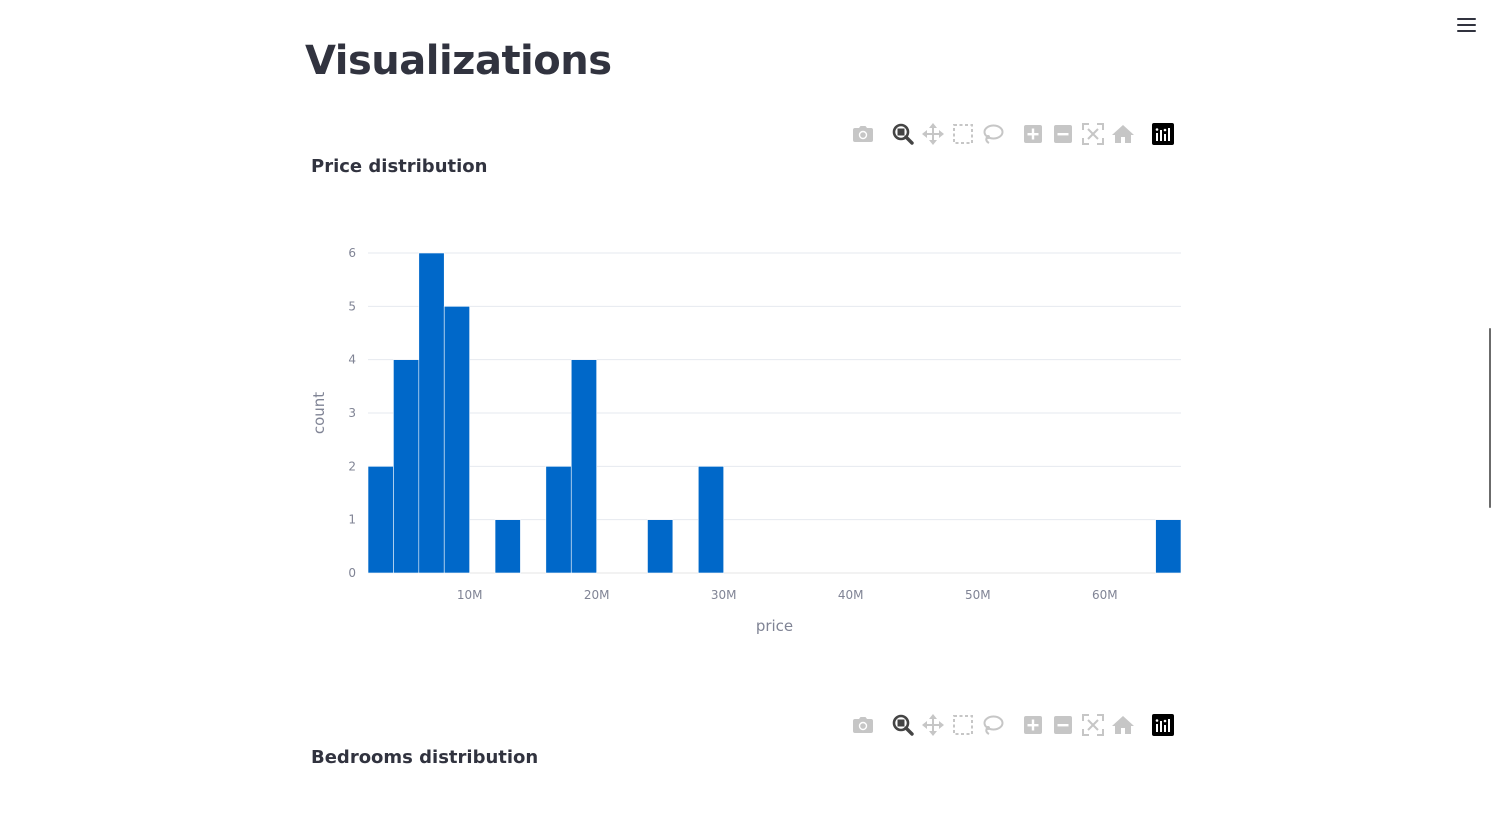 The height and width of the screenshot is (825, 1496). Describe the element at coordinates (352, 413) in the screenshot. I see `y-tick-label: 3` at that location.